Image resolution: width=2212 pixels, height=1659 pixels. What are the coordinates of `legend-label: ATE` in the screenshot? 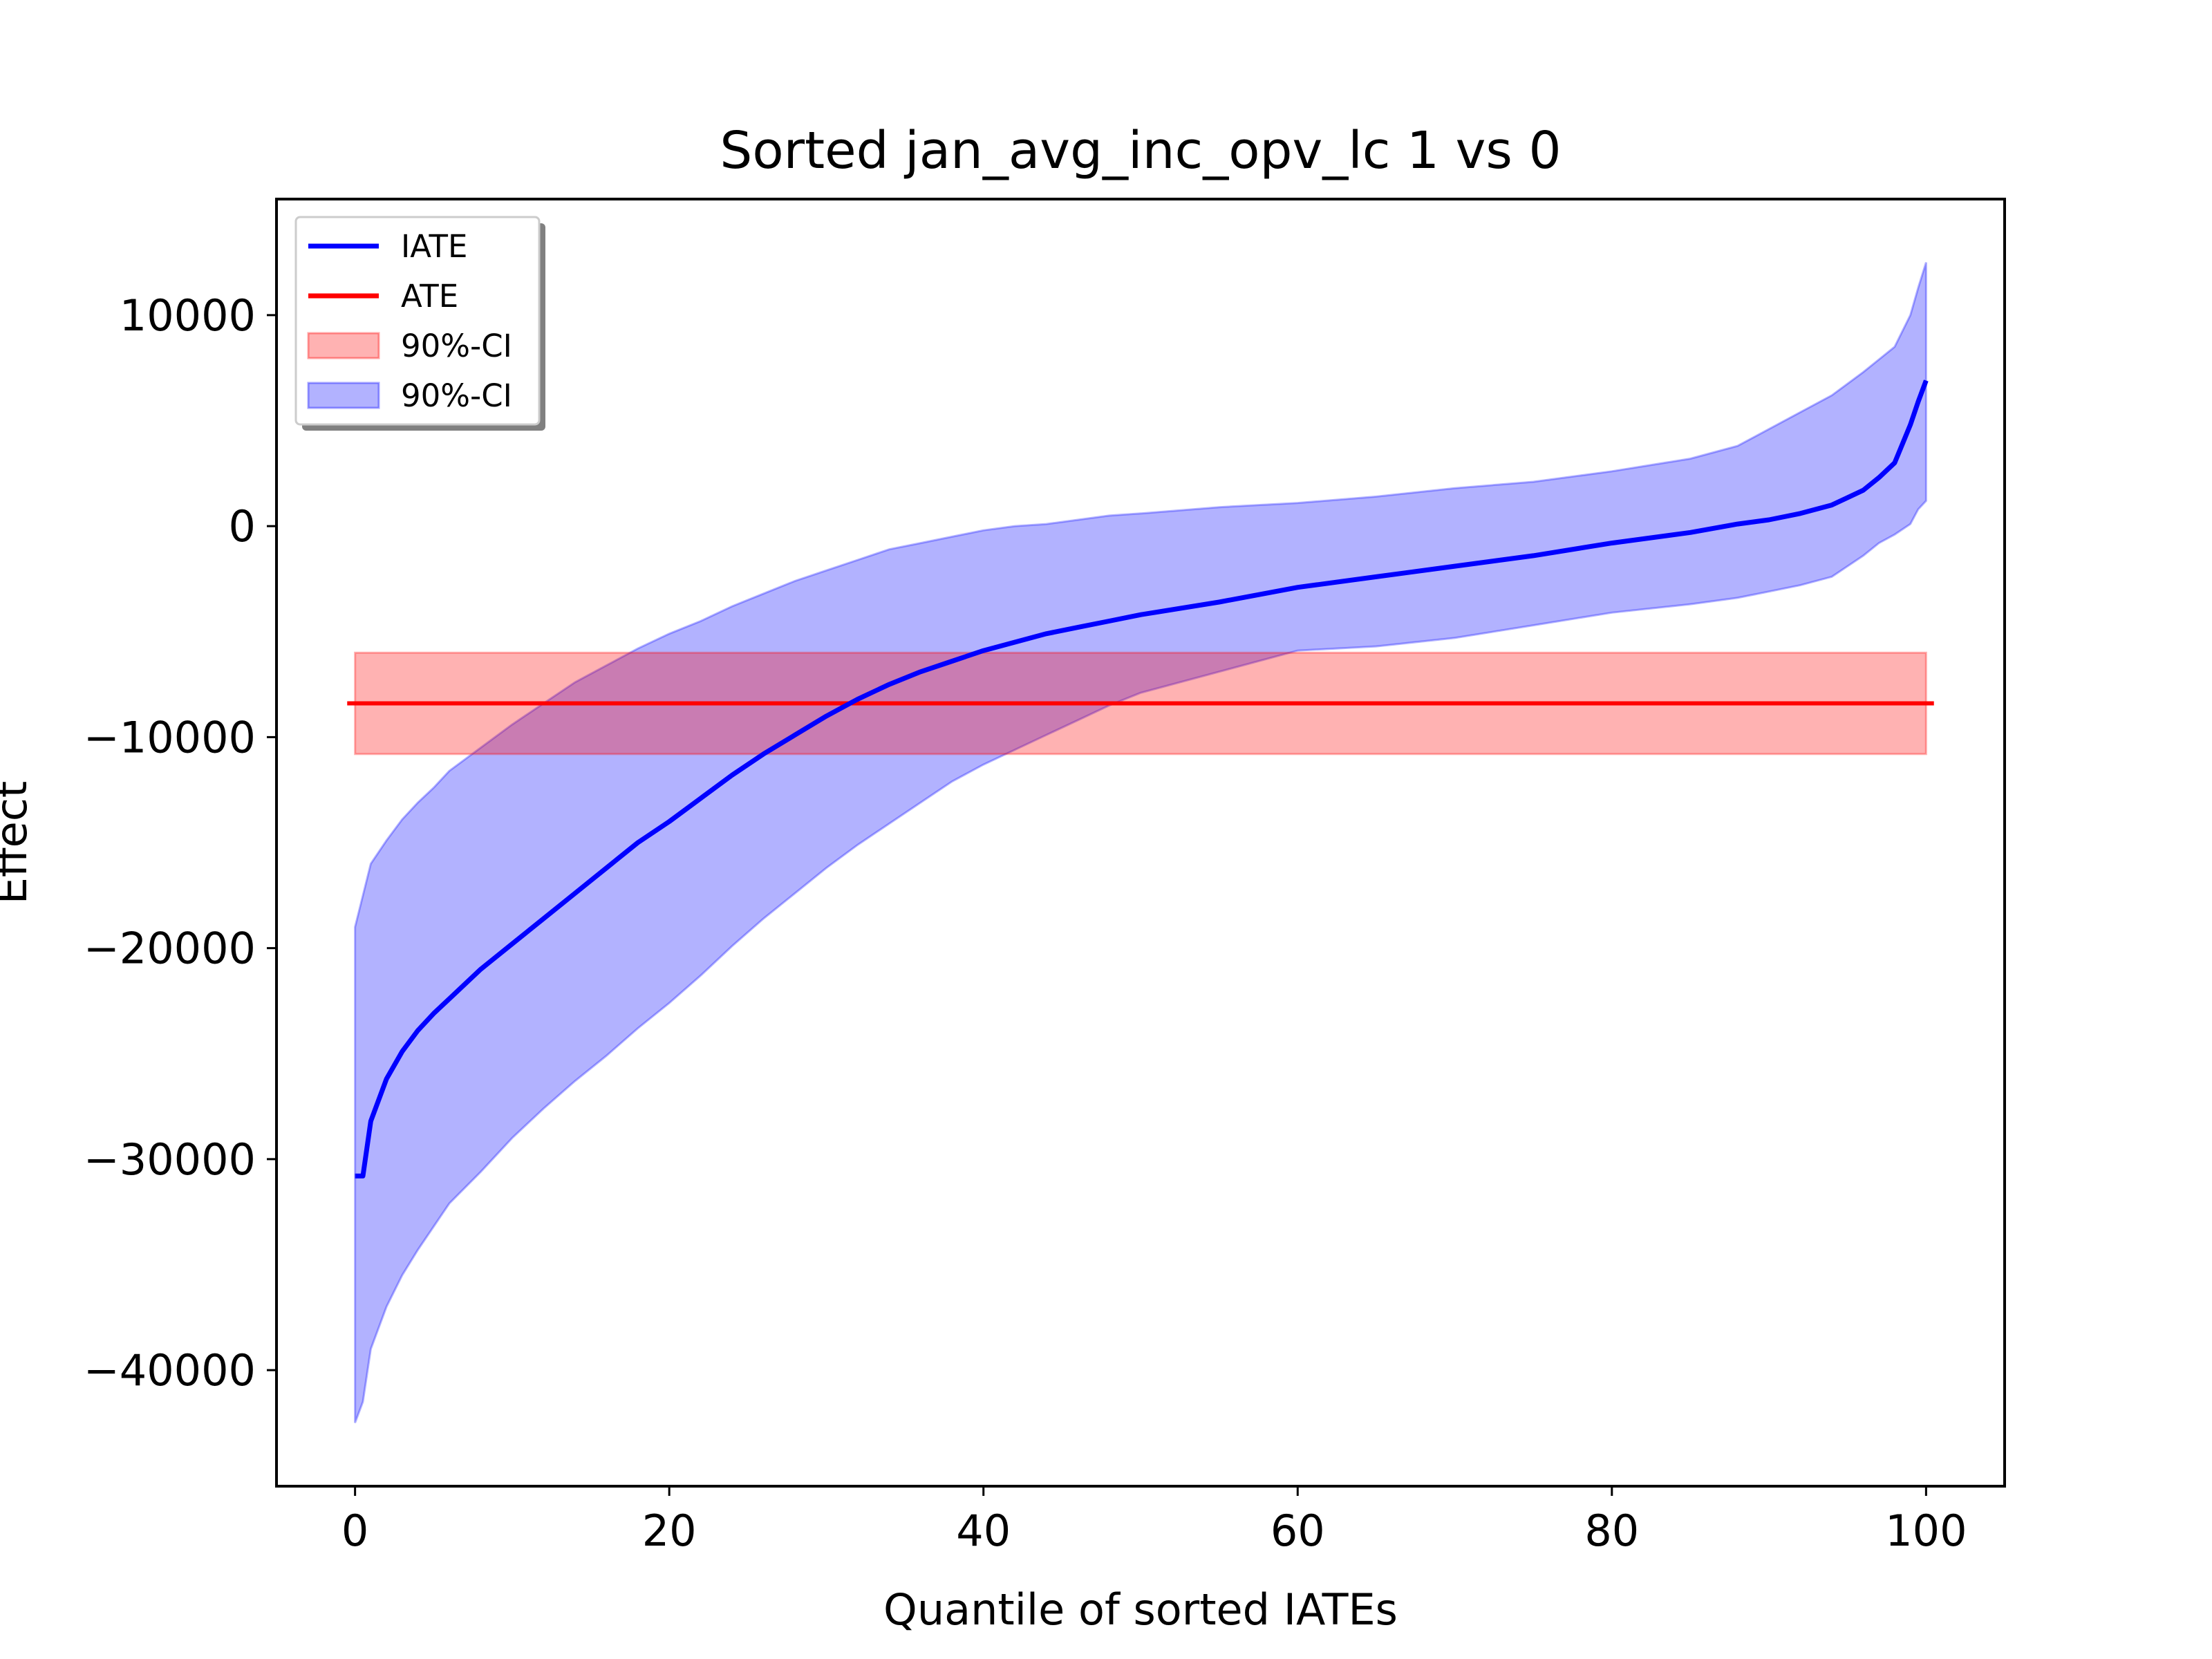 It's located at (429, 296).